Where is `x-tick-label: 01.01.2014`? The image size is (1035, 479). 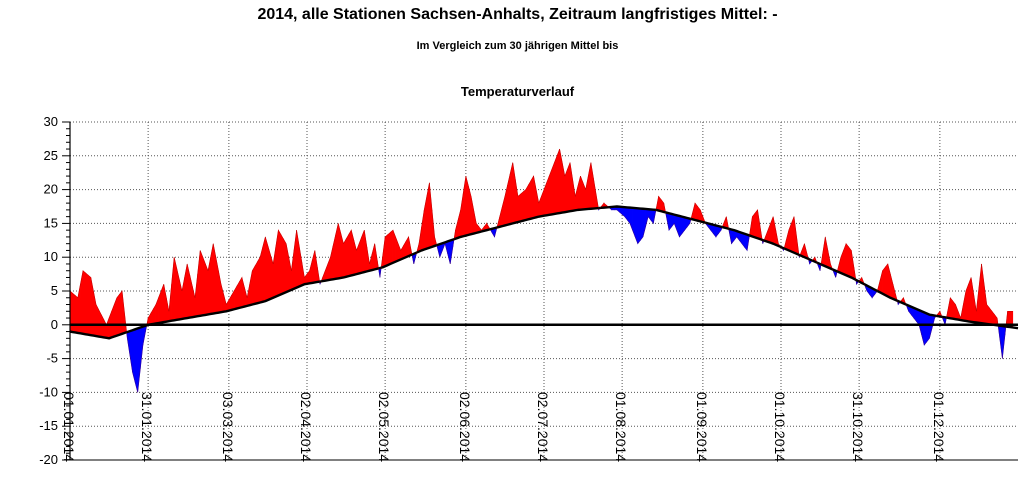 x-tick-label: 01.01.2014 is located at coordinates (69, 427).